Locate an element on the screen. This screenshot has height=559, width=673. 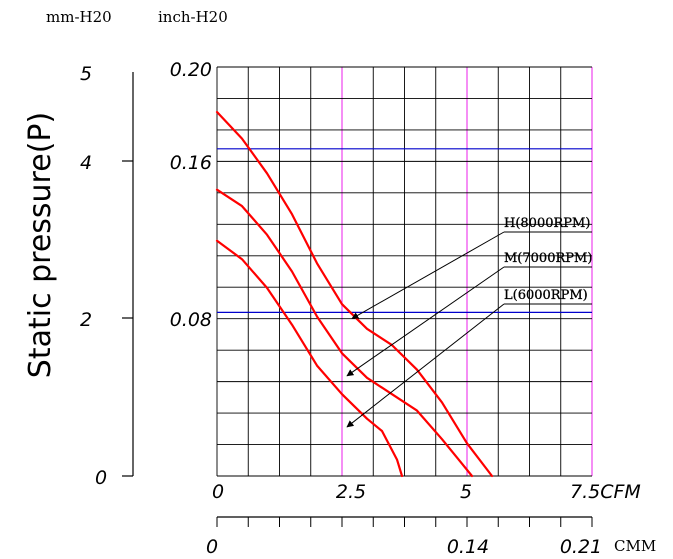
leader-arrow-l is located at coordinates (425, 365).